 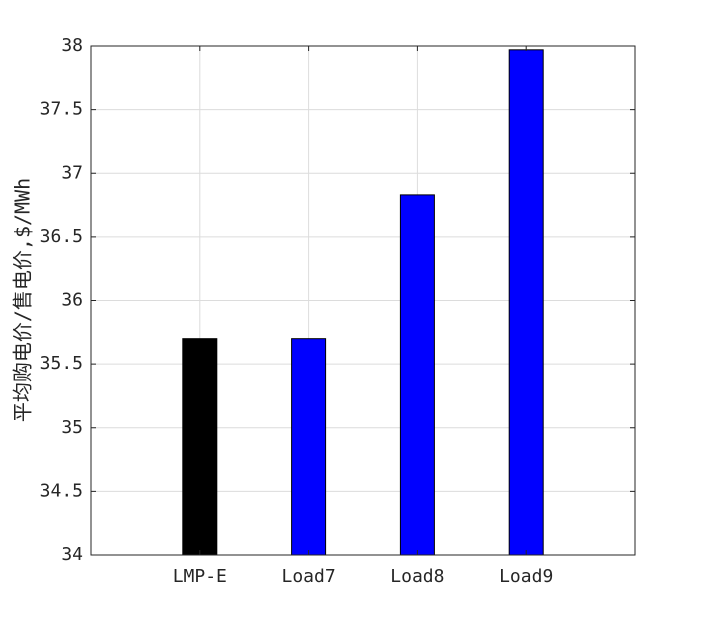 I want to click on bar-load7, so click(x=309, y=447).